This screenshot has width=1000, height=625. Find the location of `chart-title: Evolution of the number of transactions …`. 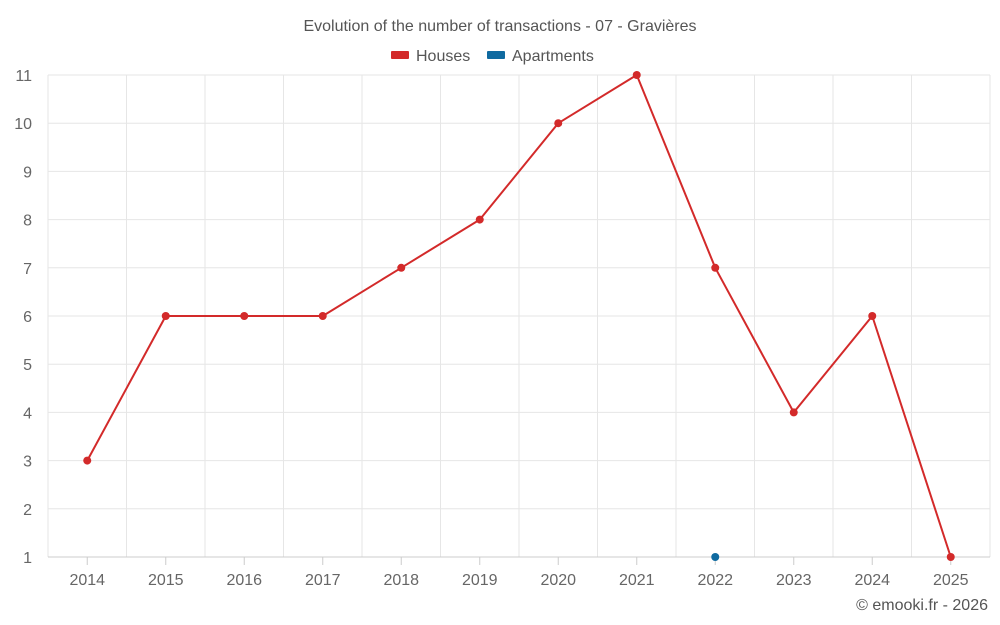

chart-title: Evolution of the number of transactions … is located at coordinates (499, 26).